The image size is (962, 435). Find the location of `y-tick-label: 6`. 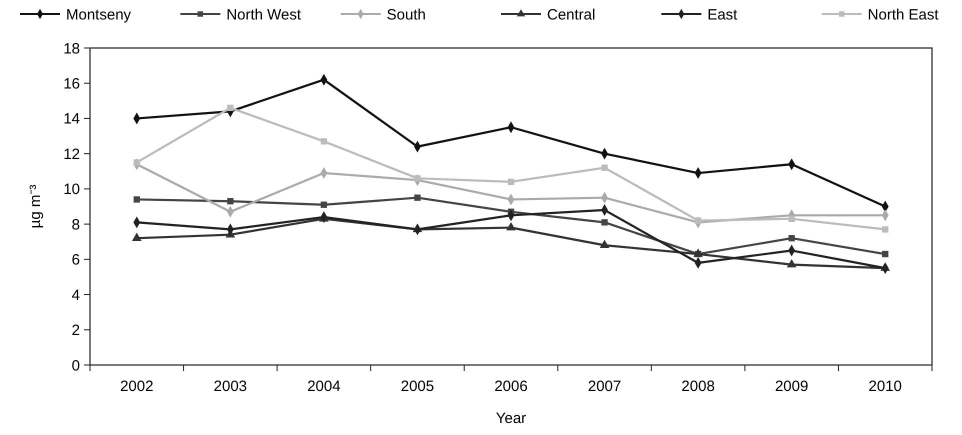

y-tick-label: 6 is located at coordinates (76, 260).